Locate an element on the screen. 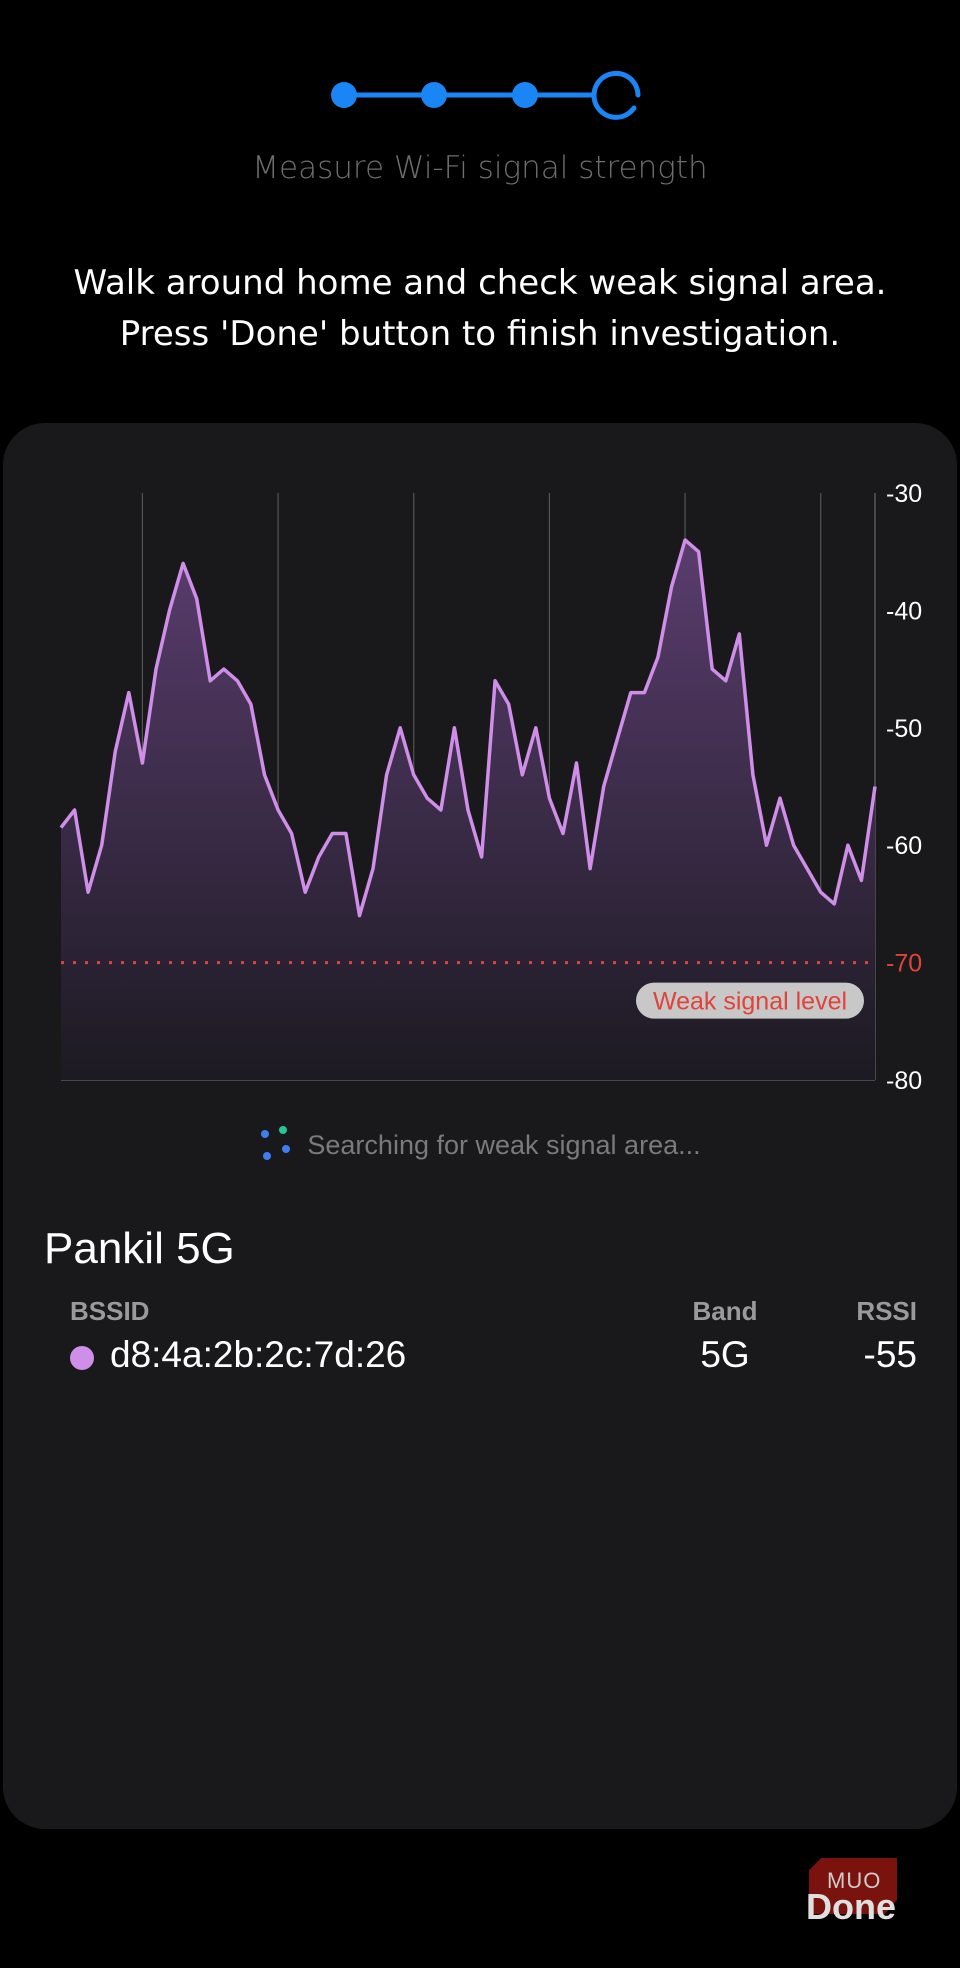  done-button: MUO Done is located at coordinates (853, 1896).